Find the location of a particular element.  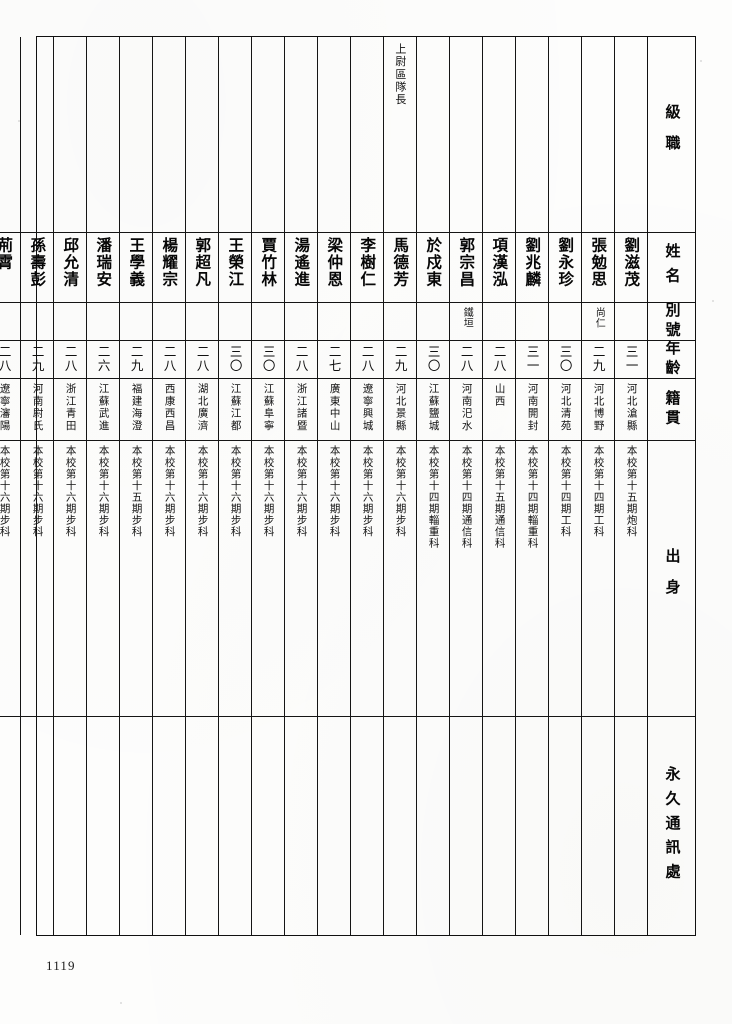

record-edu-text: 本校第十四期輜重科 is located at coordinates (433, 497).